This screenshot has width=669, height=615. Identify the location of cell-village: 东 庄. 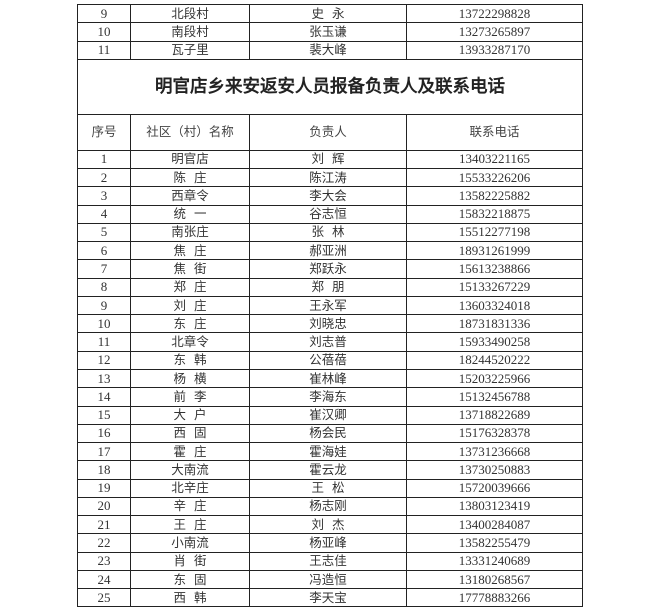
(190, 324).